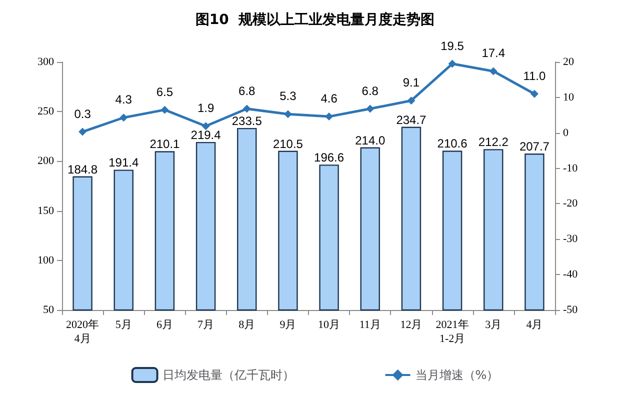  What do you see at coordinates (46, 112) in the screenshot?
I see `y-tick-label: 250` at bounding box center [46, 112].